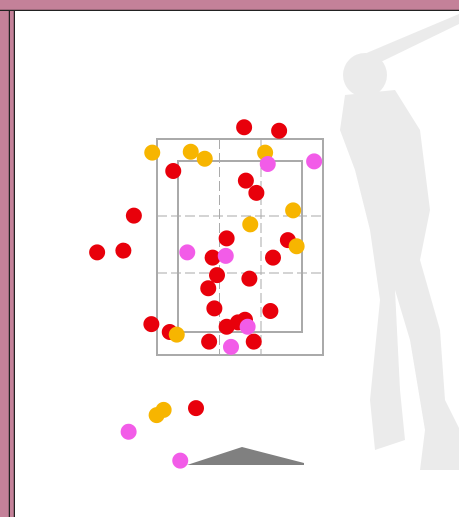 This screenshot has height=517, width=459. I want to click on home-plate, so click(245, 456).